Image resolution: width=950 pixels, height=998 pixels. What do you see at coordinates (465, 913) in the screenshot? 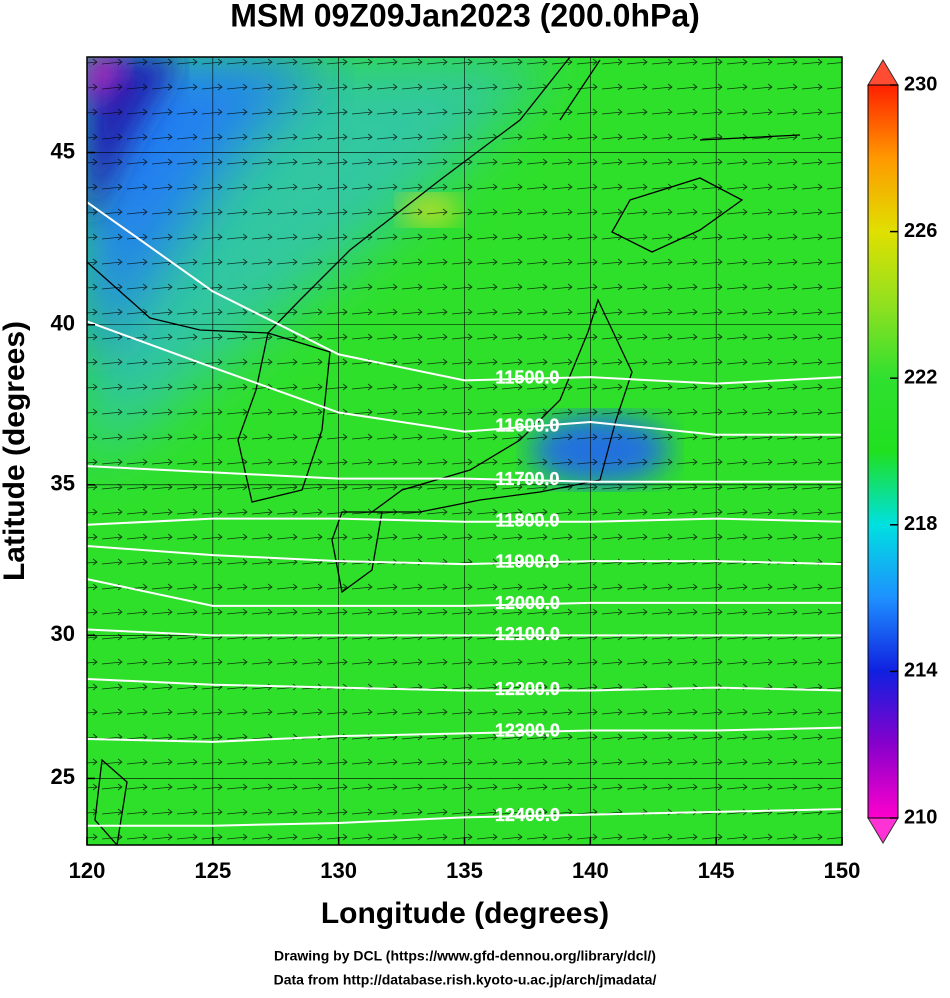
I see `x-axis-label: Longitude (degrees)` at bounding box center [465, 913].